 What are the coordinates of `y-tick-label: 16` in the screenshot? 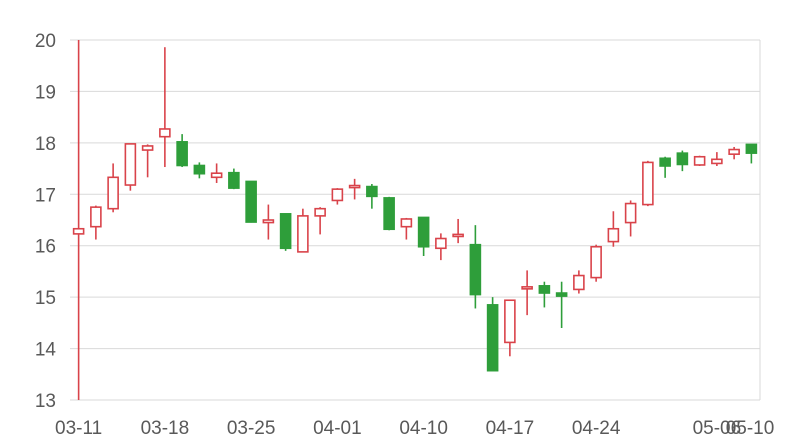 It's located at (45, 247).